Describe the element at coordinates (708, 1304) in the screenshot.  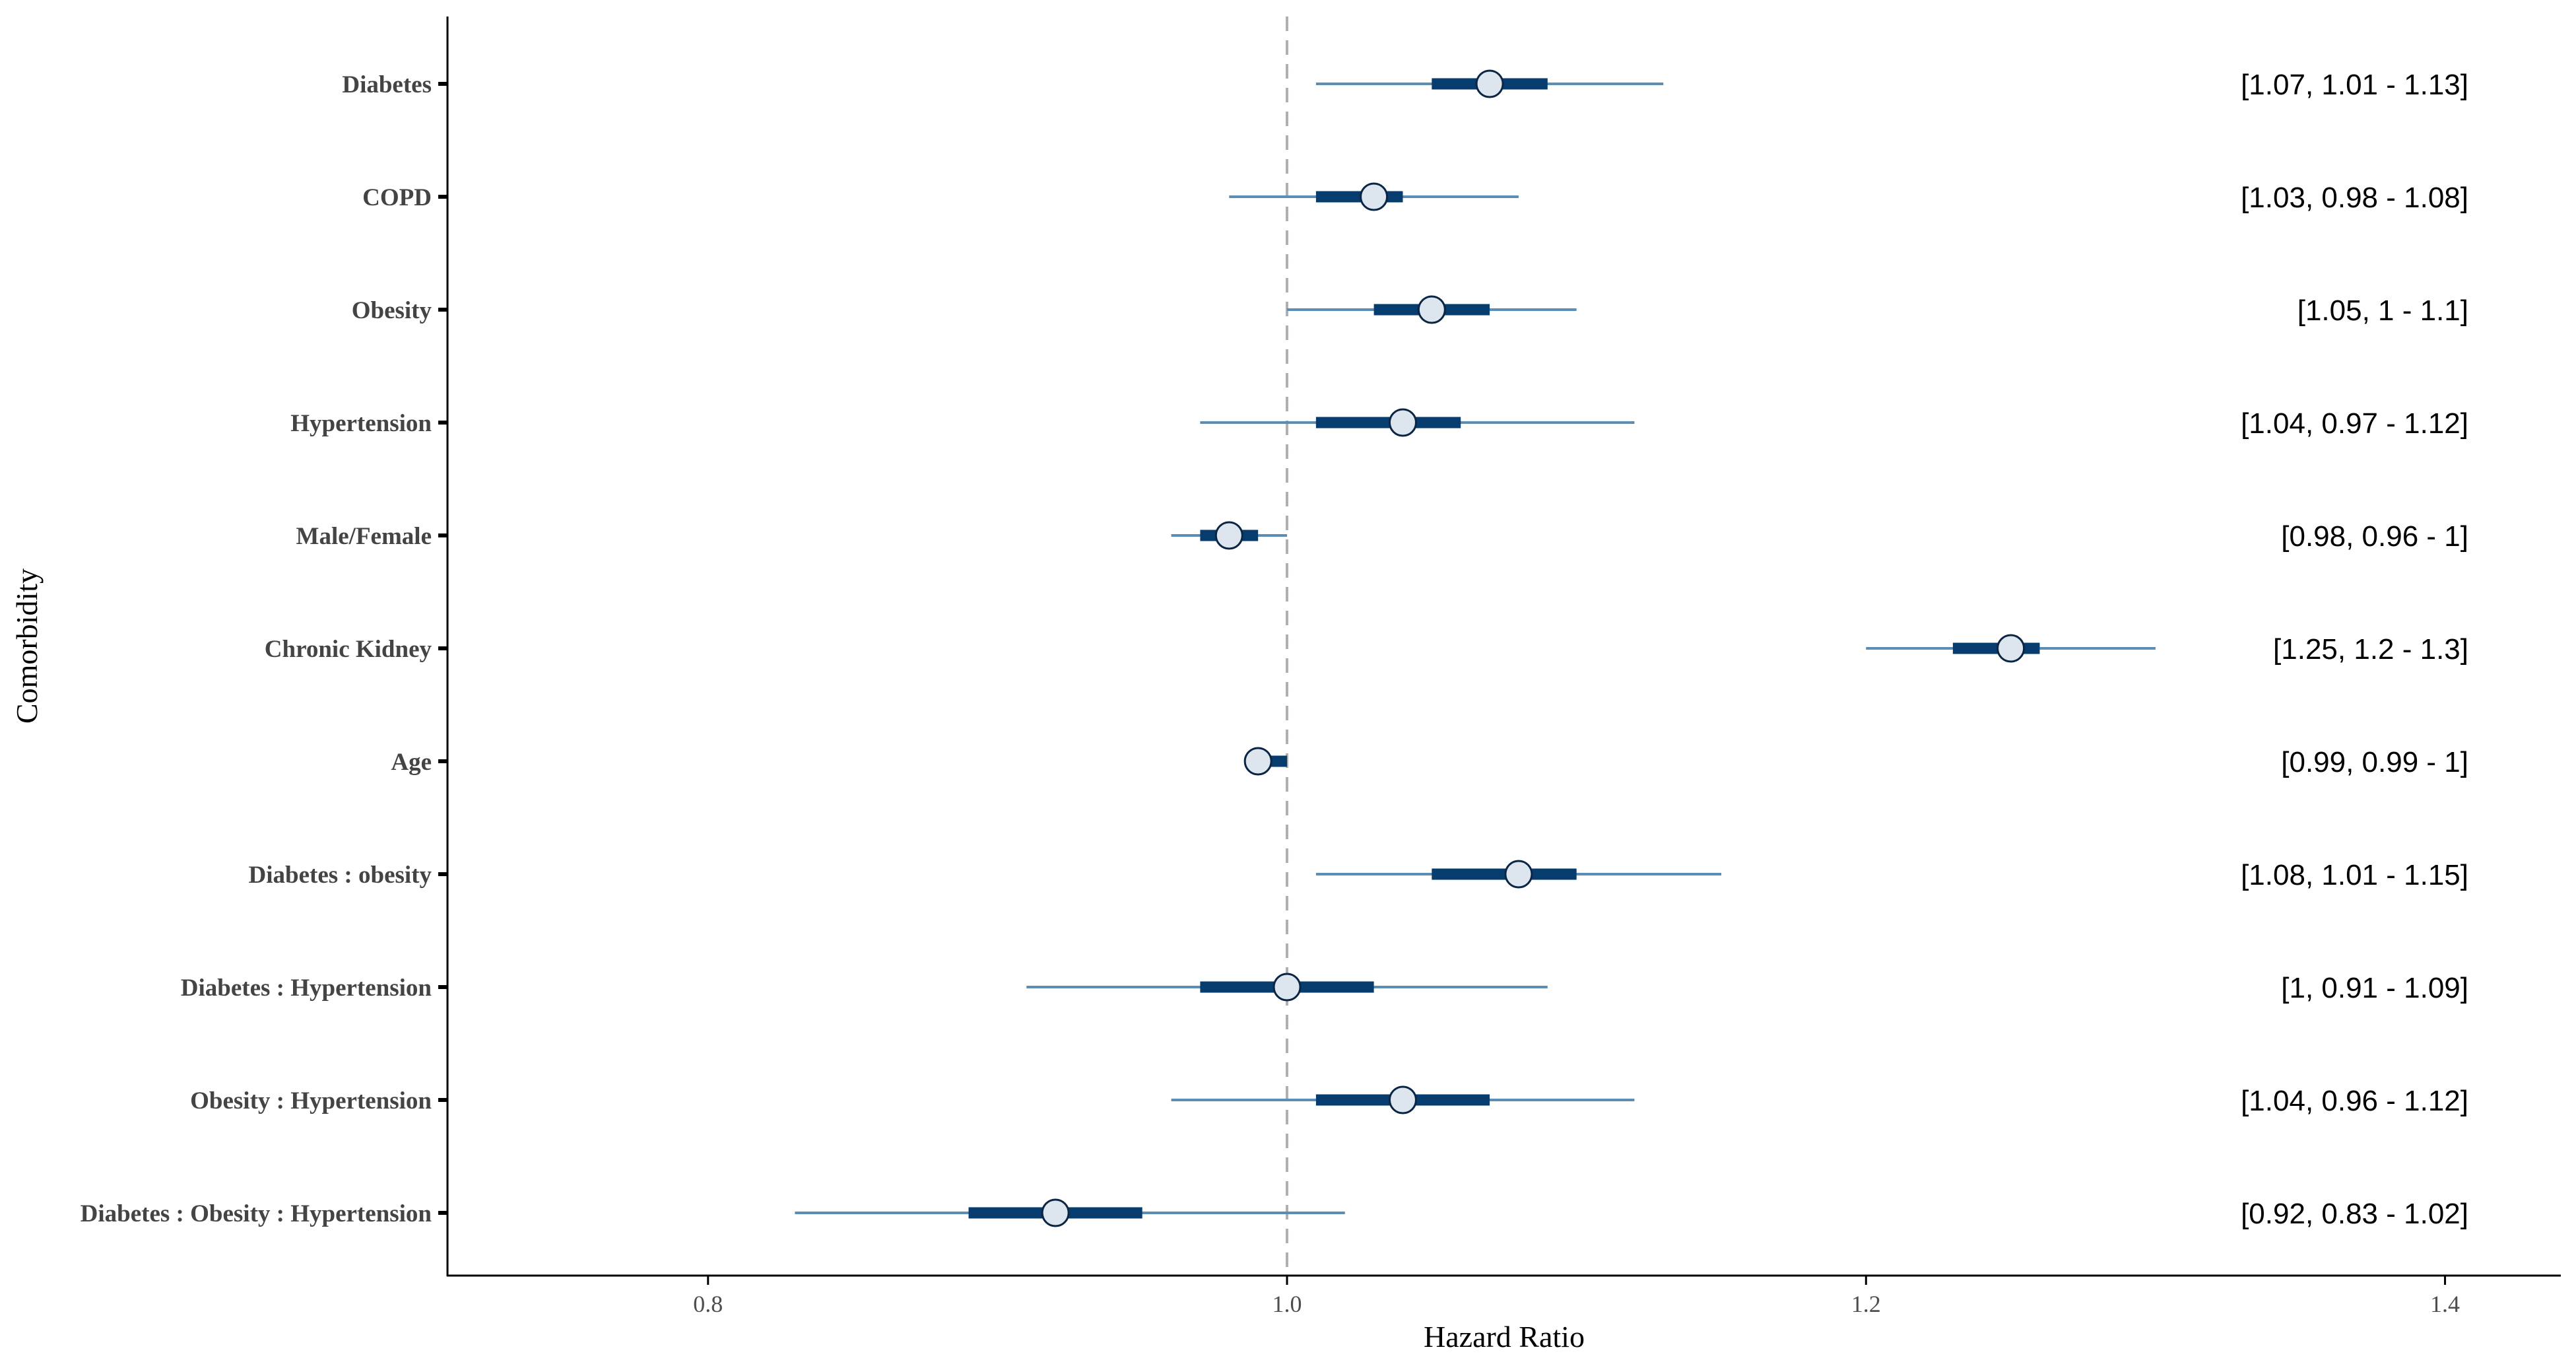
I see `x-tick-label: 0.8` at that location.